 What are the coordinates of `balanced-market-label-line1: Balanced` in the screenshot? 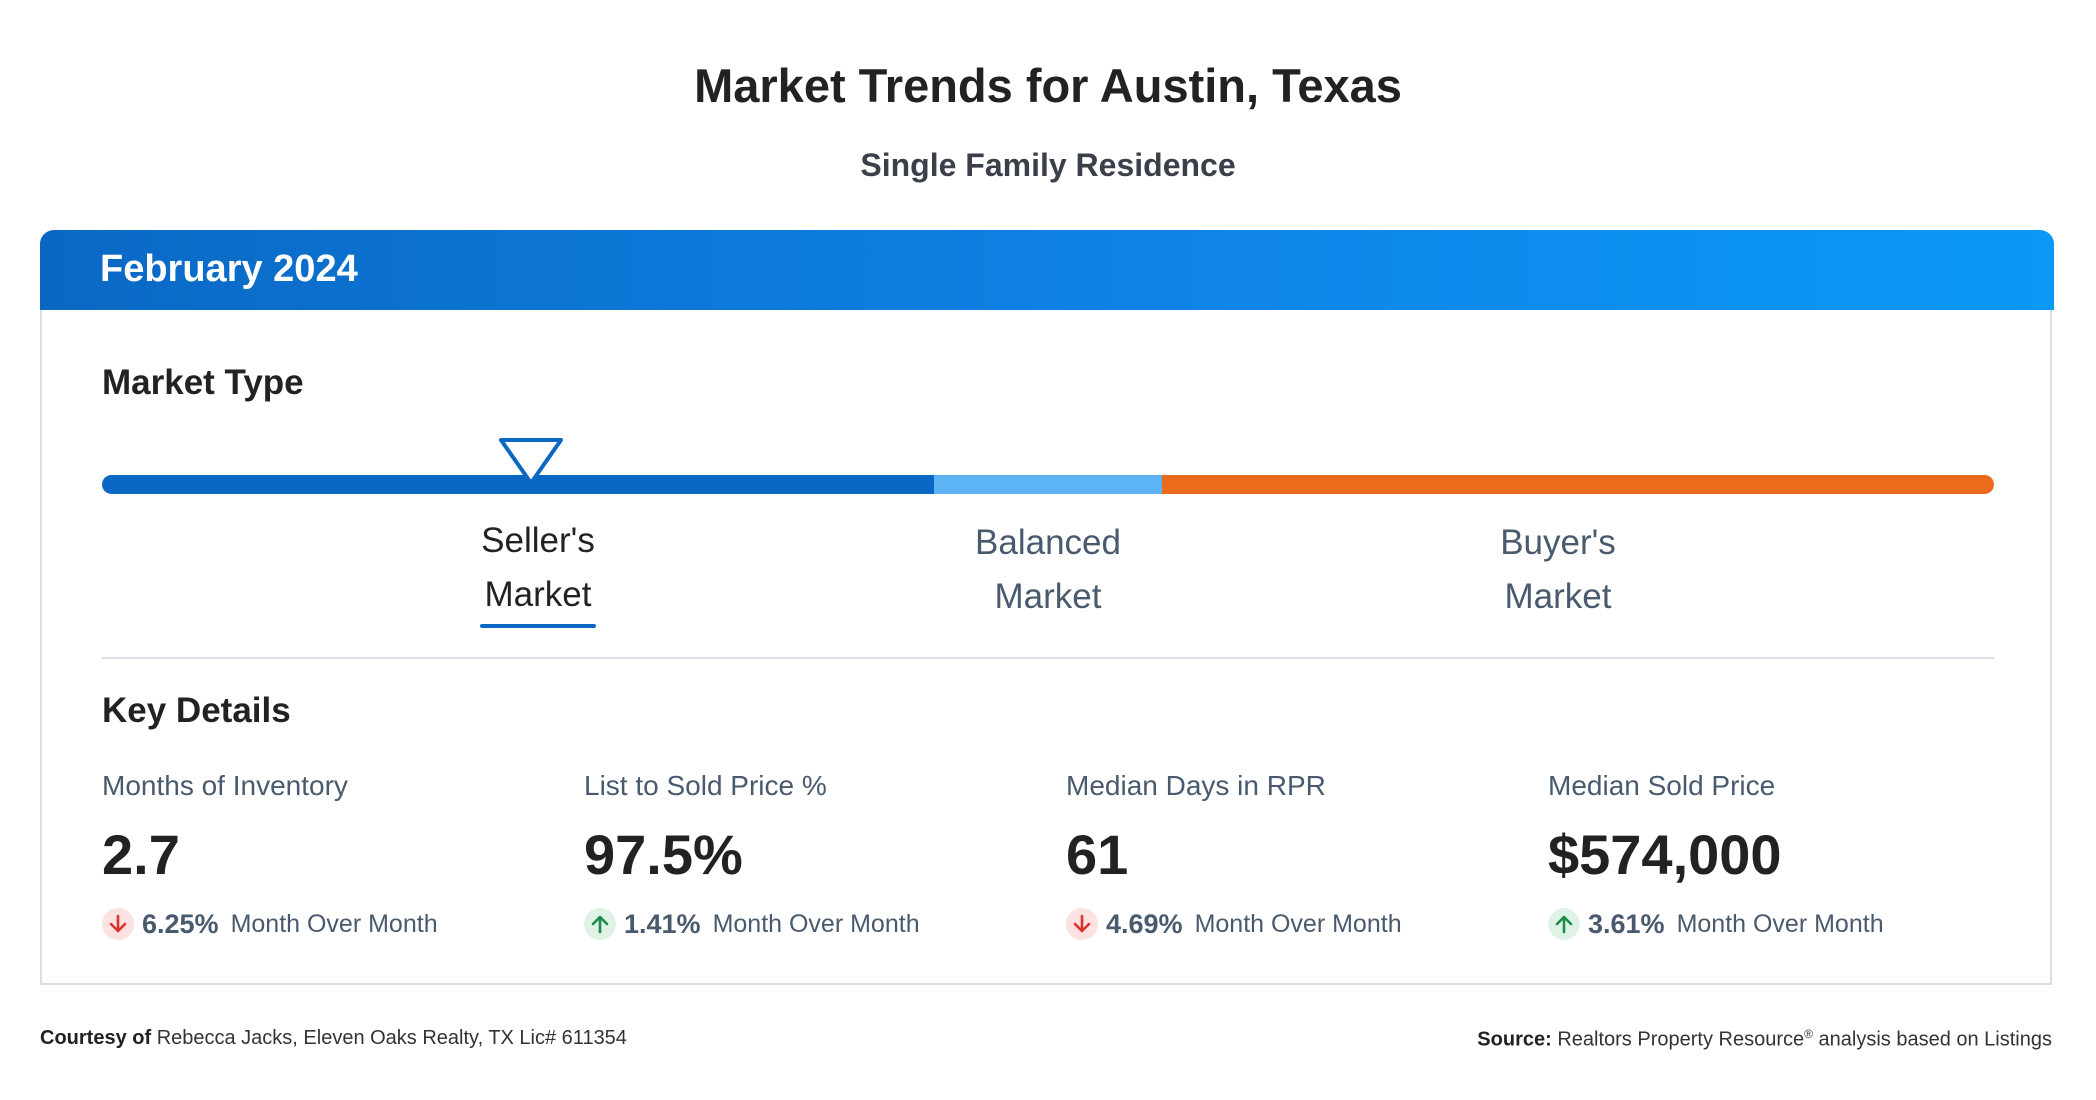 It's located at (1048, 542).